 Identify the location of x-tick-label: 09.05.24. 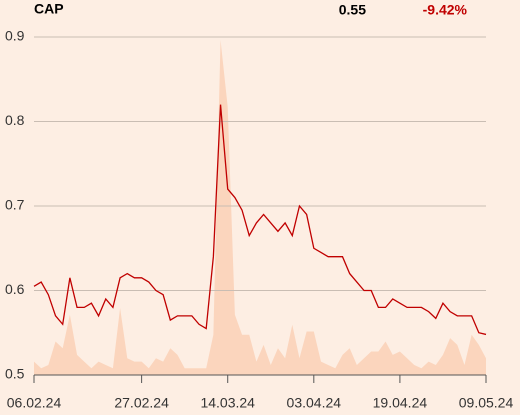
(486, 403).